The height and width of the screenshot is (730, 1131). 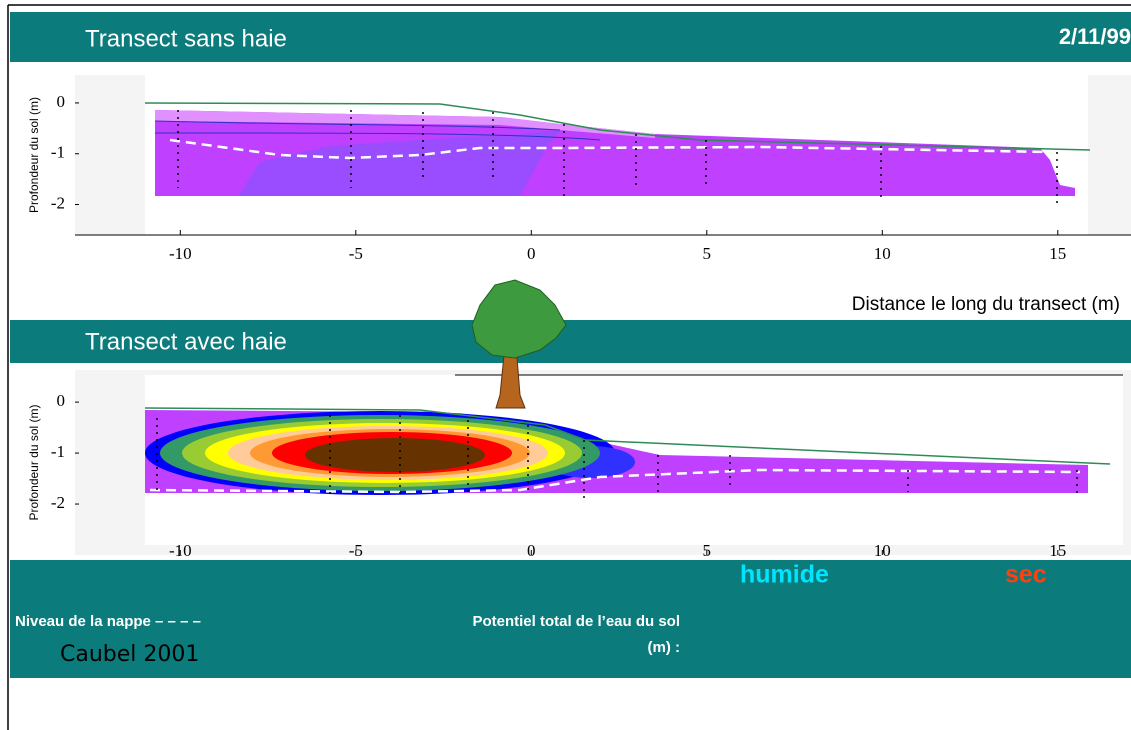 What do you see at coordinates (1026, 575) in the screenshot?
I see `high-label: sec` at bounding box center [1026, 575].